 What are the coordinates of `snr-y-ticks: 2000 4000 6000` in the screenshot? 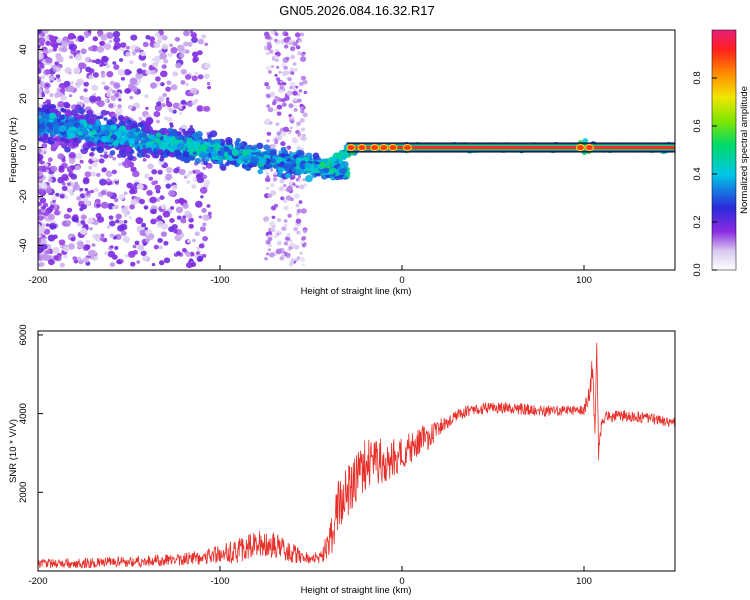 It's located at (30, 413).